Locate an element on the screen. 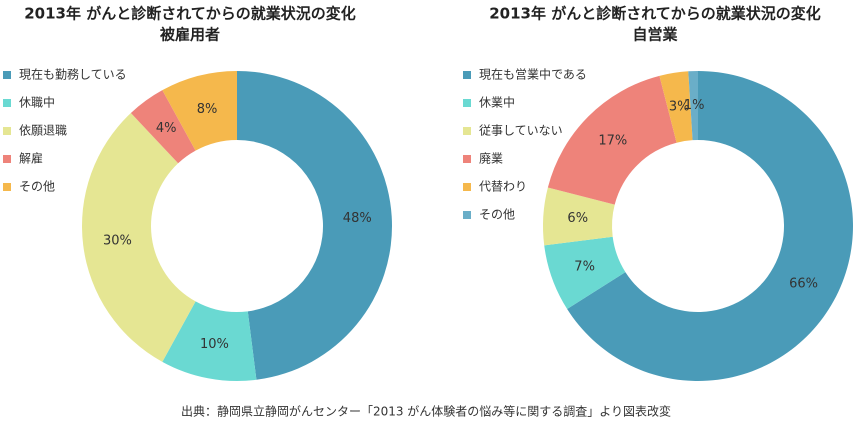 This screenshot has width=853, height=422. legend-label: 現在も営業中である is located at coordinates (533, 74).